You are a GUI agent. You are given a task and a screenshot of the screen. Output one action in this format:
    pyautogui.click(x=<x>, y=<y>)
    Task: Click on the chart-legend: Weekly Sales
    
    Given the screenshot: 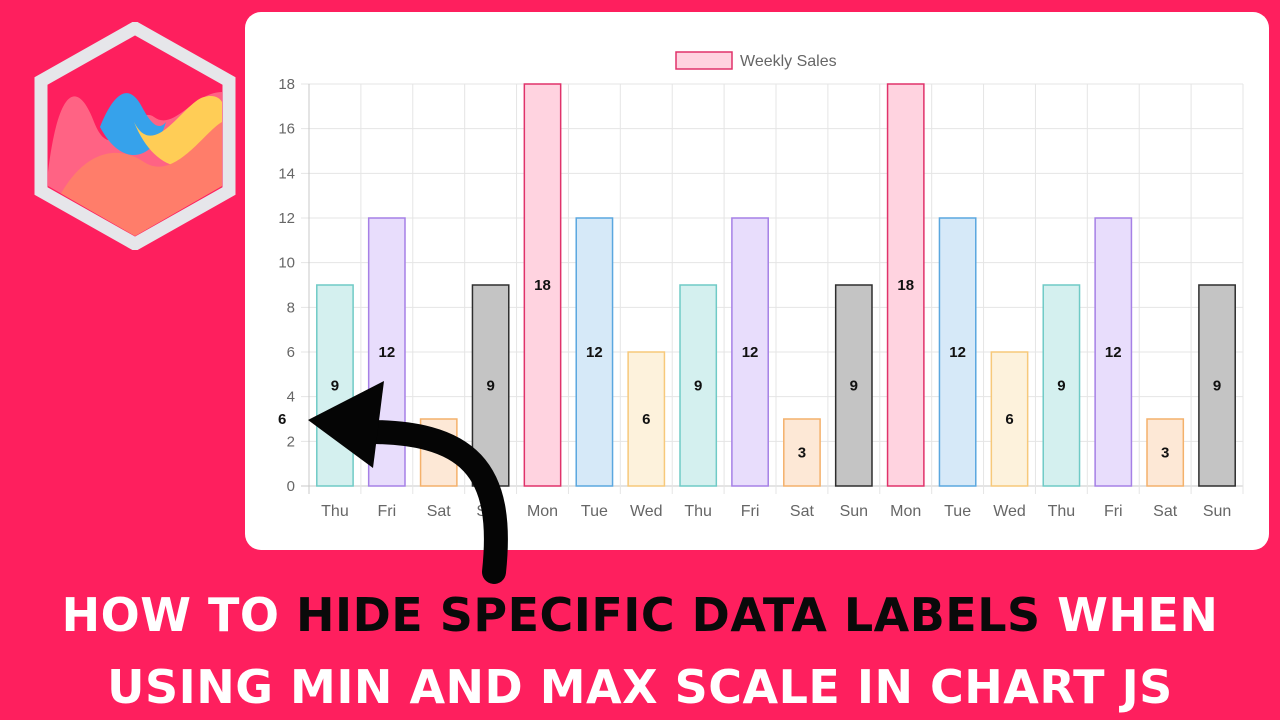 What is the action you would take?
    pyautogui.click(x=756, y=60)
    